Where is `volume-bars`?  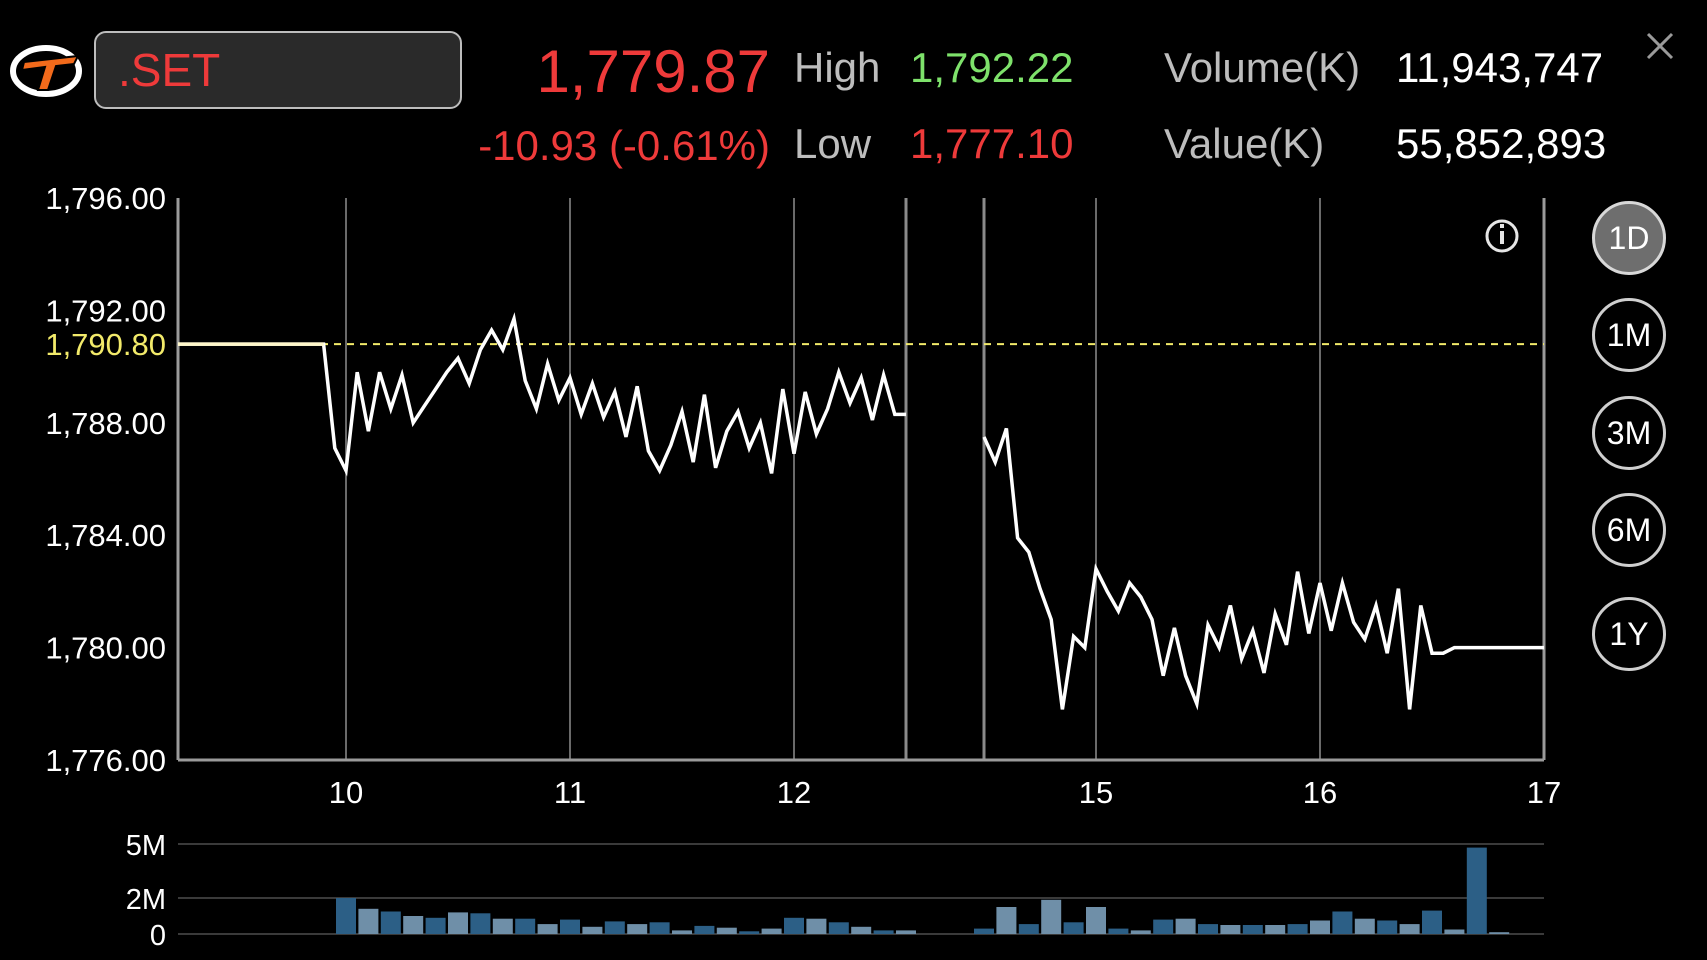
volume-bars is located at coordinates (923, 890).